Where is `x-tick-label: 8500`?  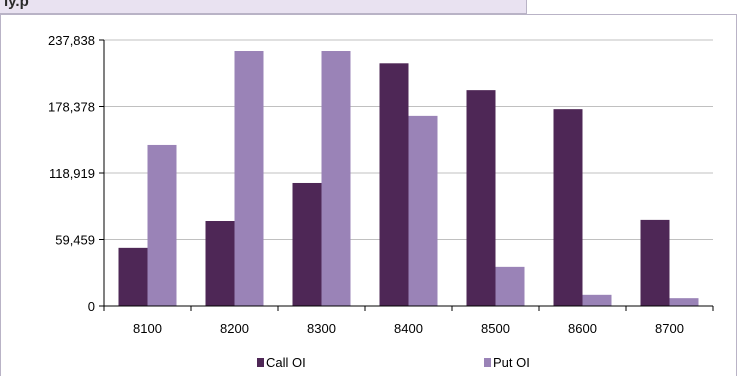 x-tick-label: 8500 is located at coordinates (495, 328).